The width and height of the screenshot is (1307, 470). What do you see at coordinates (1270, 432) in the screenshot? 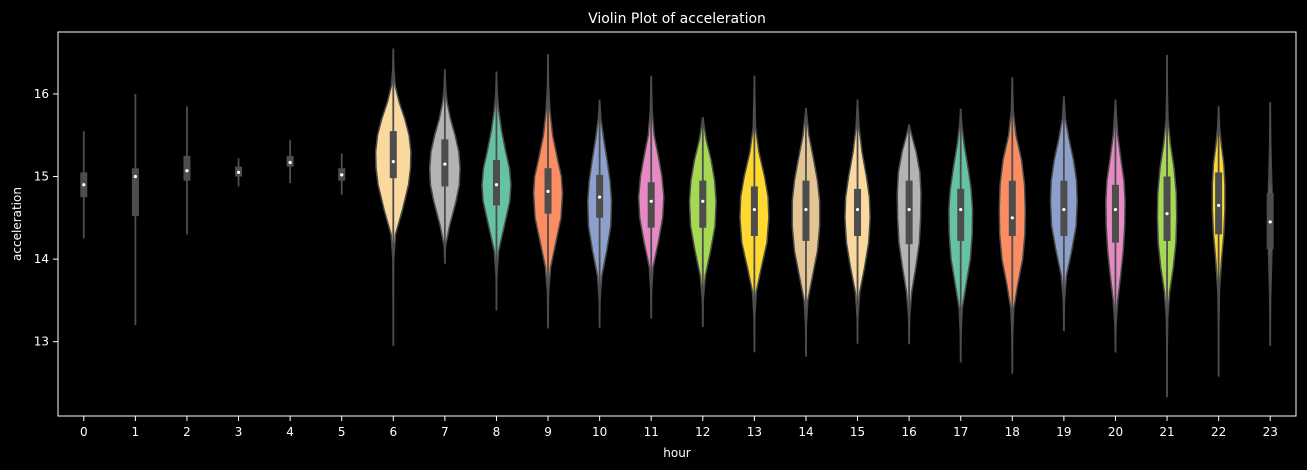
I see `x-tick-label: 23` at bounding box center [1270, 432].